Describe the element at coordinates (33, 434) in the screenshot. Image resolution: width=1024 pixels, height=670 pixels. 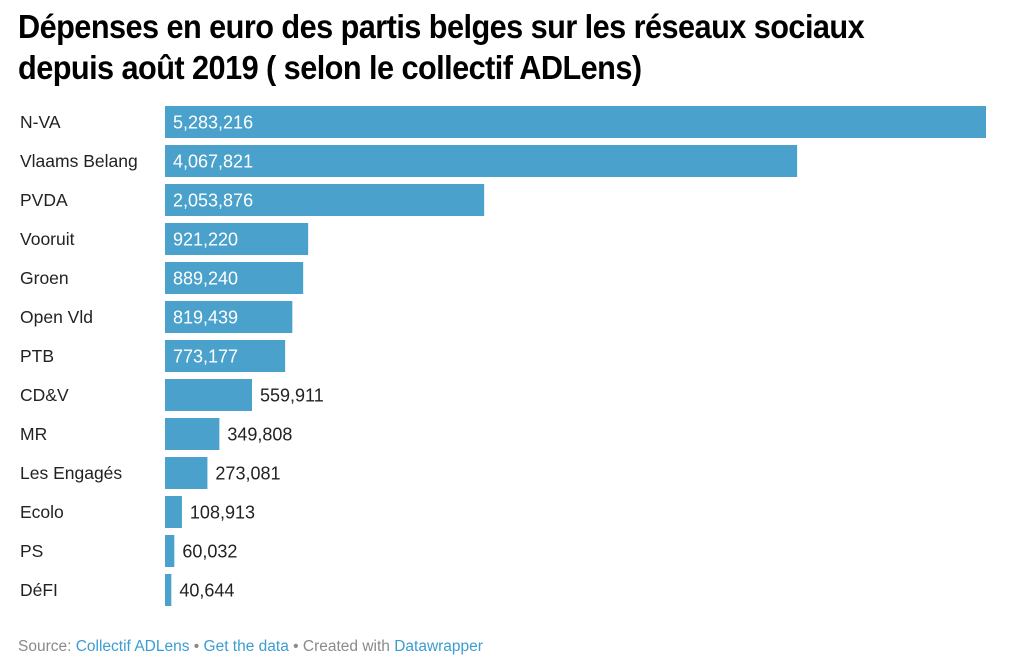
I see `category-label: MR` at that location.